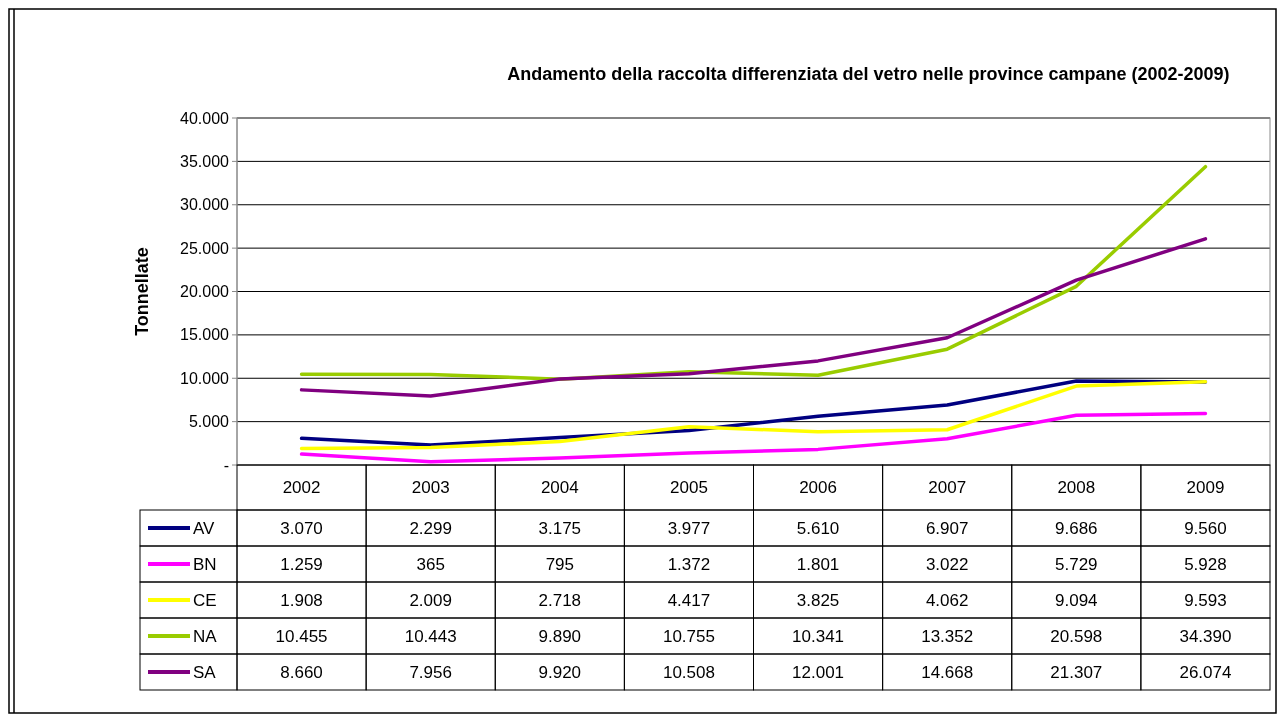  Describe the element at coordinates (1205, 636) in the screenshot. I see `data-label: 34.390` at that location.